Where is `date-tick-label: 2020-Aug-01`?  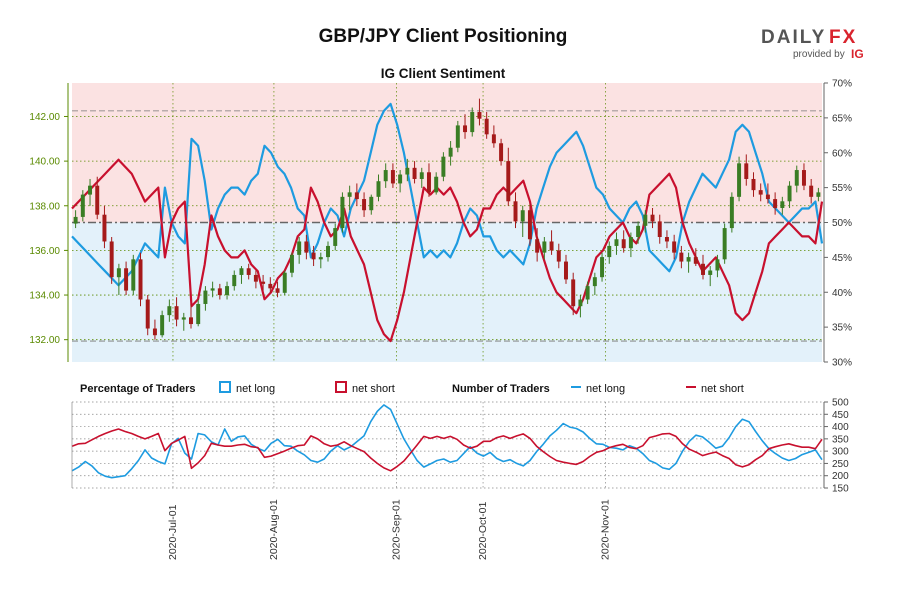
date-tick-label: 2020-Aug-01 is located at coordinates (274, 529).